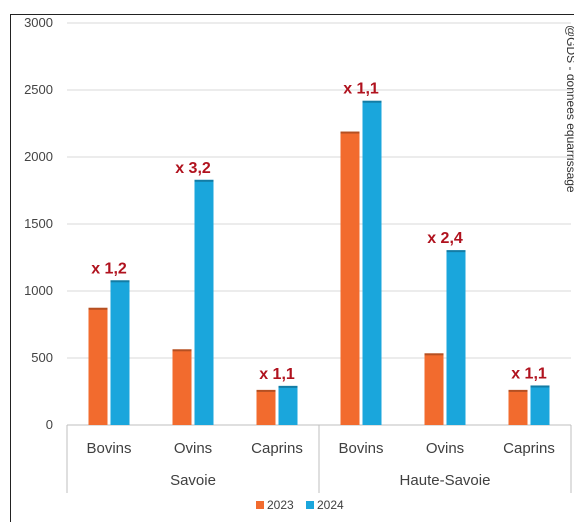 This screenshot has height=523, width=574. I want to click on source-credit: @GDS - données équarrissage, so click(569, 109).